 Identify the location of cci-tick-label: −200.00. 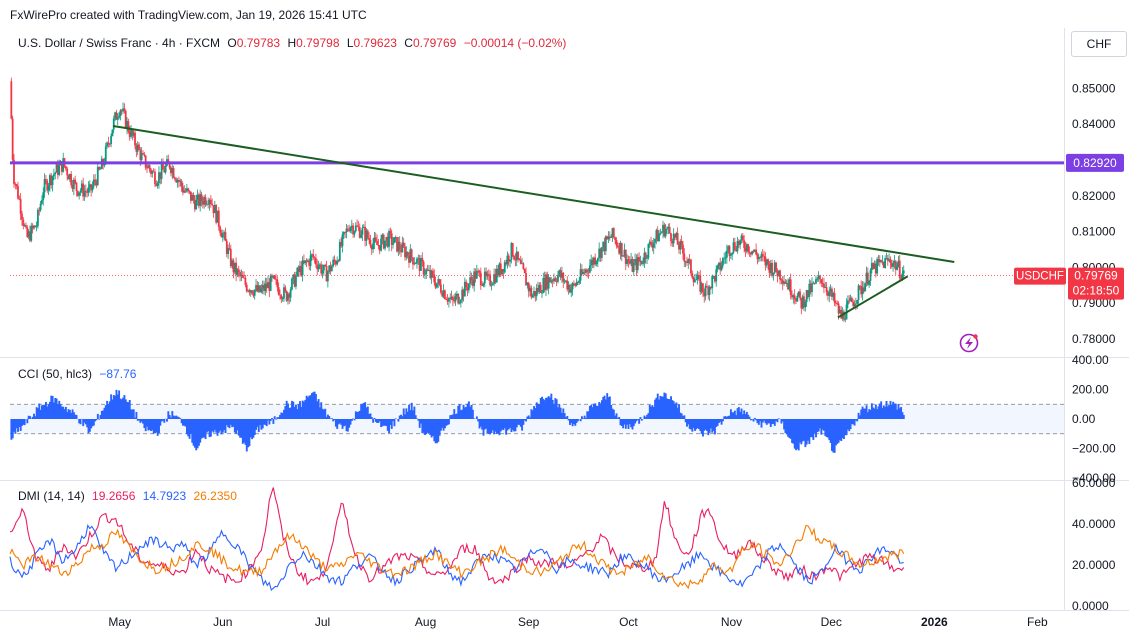
(1094, 449).